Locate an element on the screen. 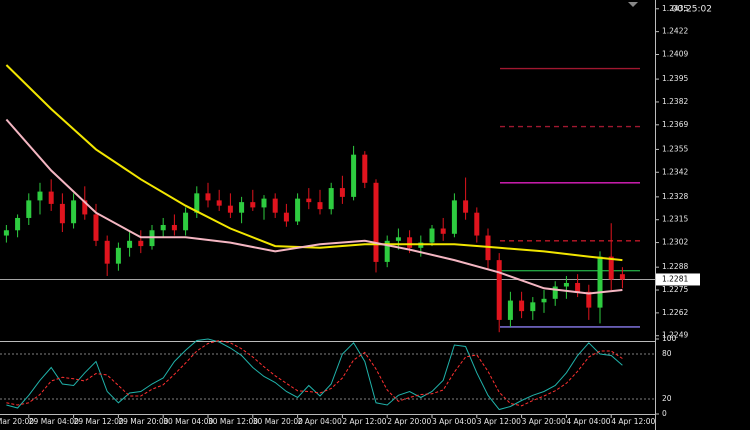  x-tick-label: 3 Apr 04:00 is located at coordinates (454, 421).